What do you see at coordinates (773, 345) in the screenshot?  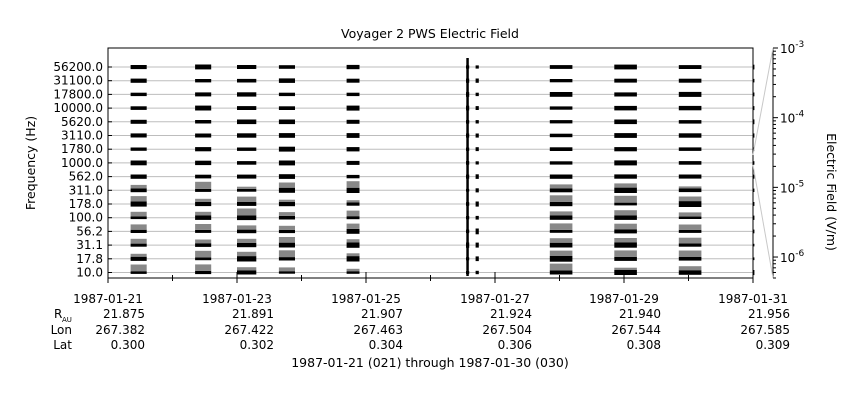 I see `ephemeris-value: 0.309` at bounding box center [773, 345].